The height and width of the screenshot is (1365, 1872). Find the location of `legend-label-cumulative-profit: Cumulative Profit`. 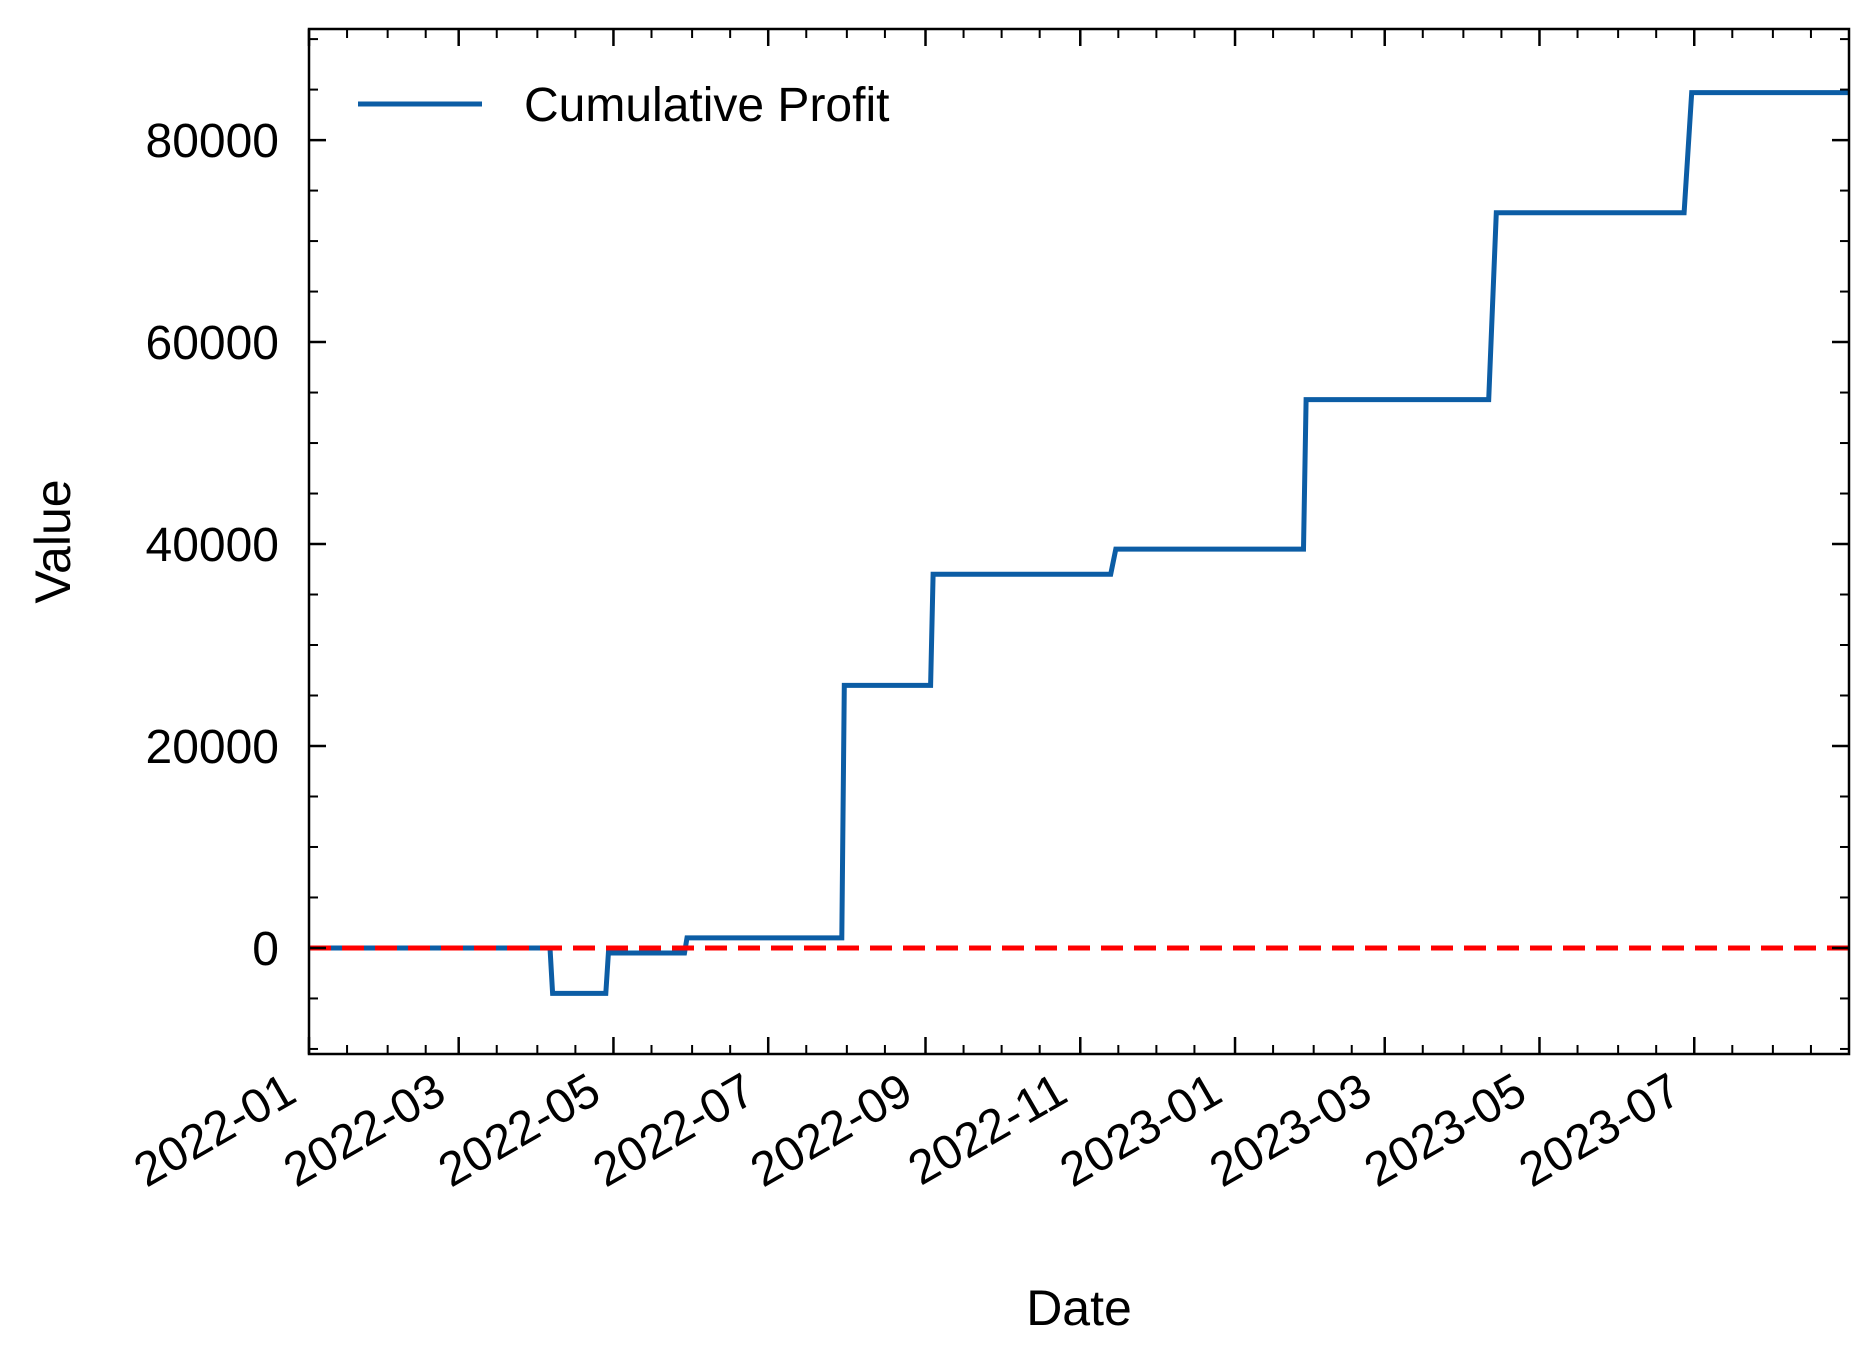

legend-label-cumulative-profit: Cumulative Profit is located at coordinates (706, 105).